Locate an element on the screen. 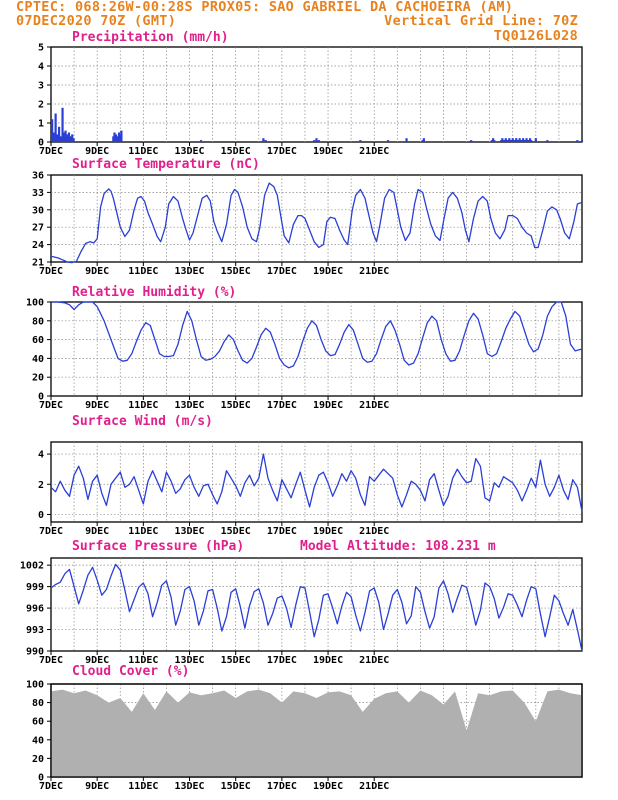  y-tick-label: 40 is located at coordinates (38, 740).